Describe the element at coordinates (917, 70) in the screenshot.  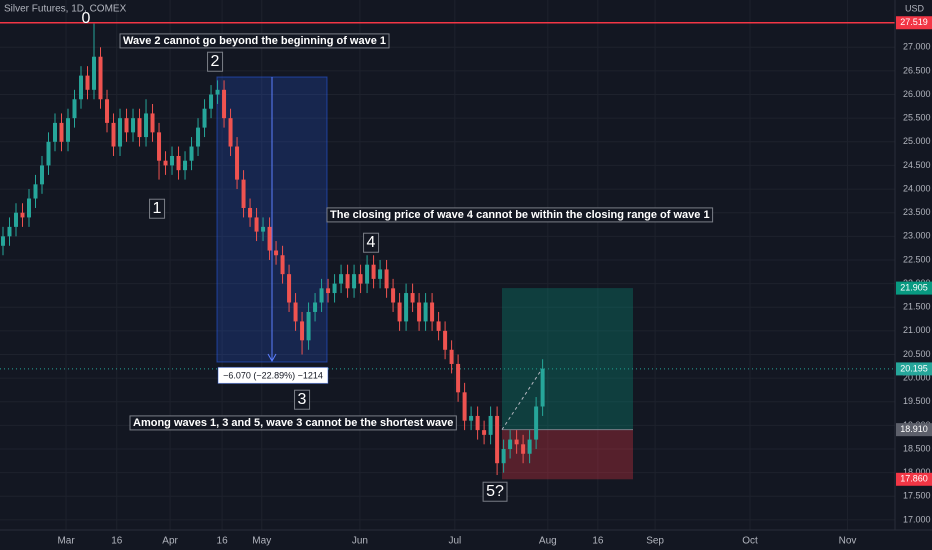
I see `y-tick-label: 26.500` at that location.